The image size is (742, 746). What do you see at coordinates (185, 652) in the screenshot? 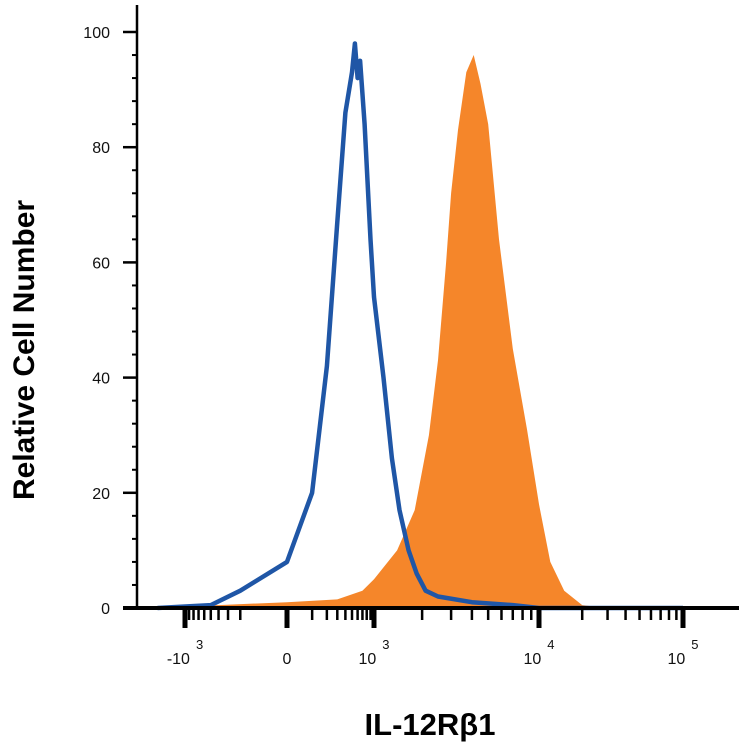
I see `x-tick-label: -103` at bounding box center [185, 652].